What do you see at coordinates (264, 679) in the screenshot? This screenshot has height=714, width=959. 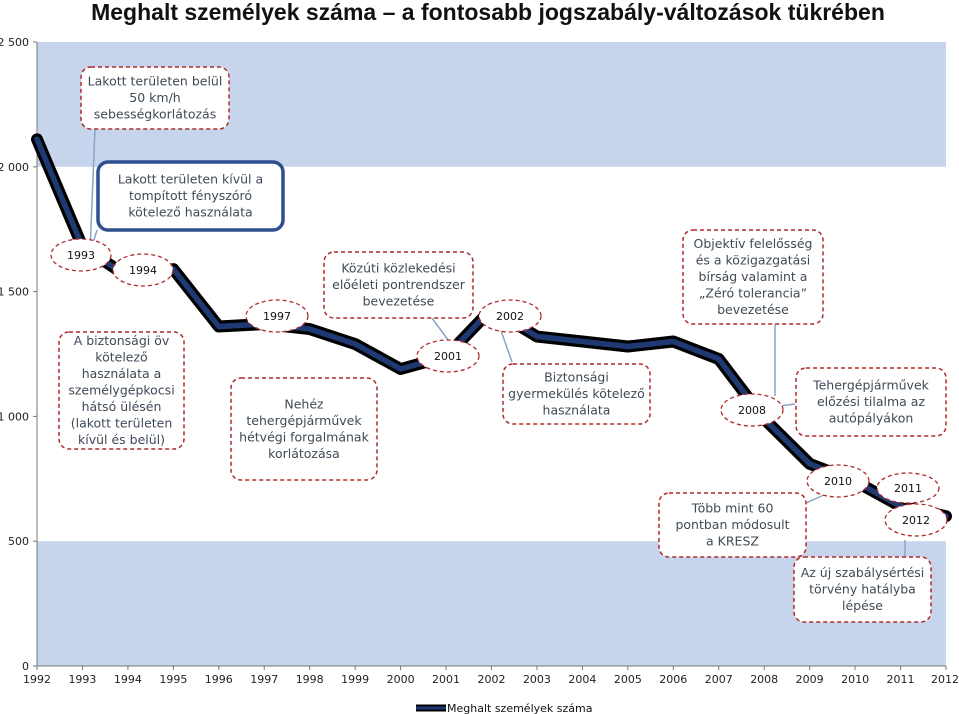 I see `x-tick-label: 1997` at bounding box center [264, 679].